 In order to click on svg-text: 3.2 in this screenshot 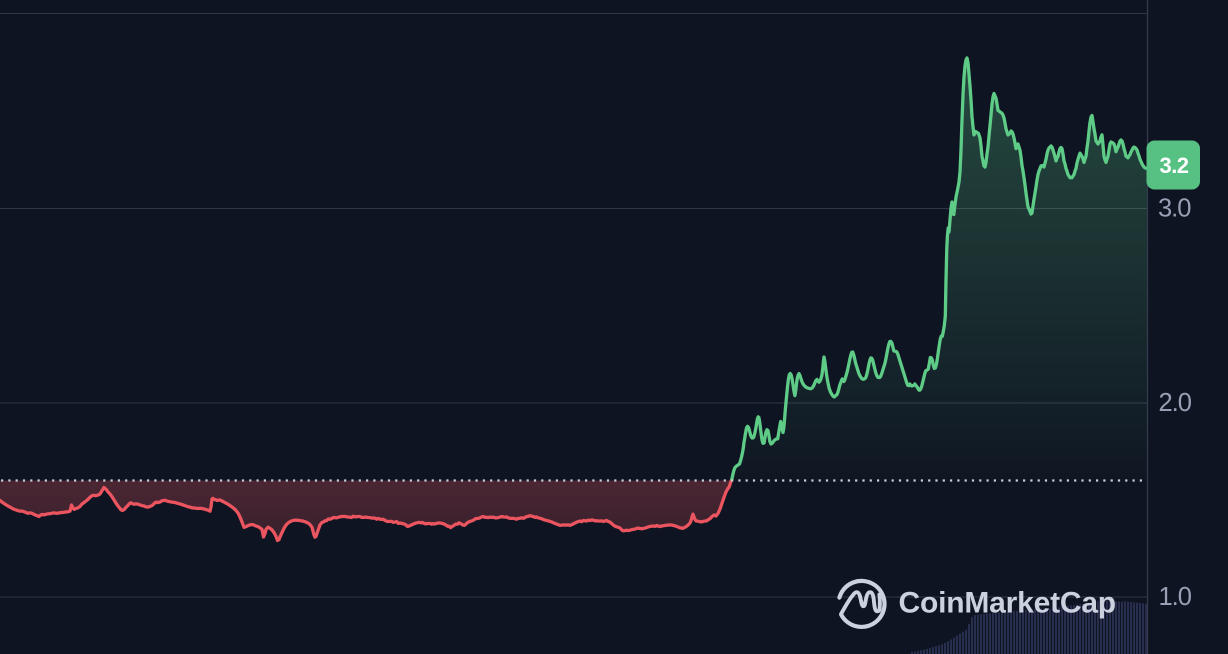, I will do `click(1173, 165)`.